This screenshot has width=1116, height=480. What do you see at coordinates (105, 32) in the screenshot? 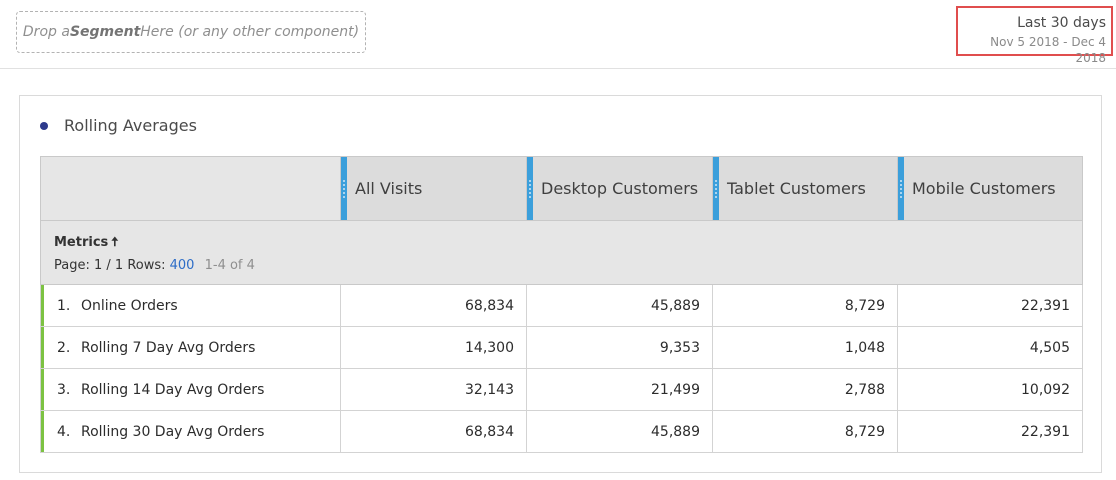
I see `drop-zone-segment: Segment` at bounding box center [105, 32].